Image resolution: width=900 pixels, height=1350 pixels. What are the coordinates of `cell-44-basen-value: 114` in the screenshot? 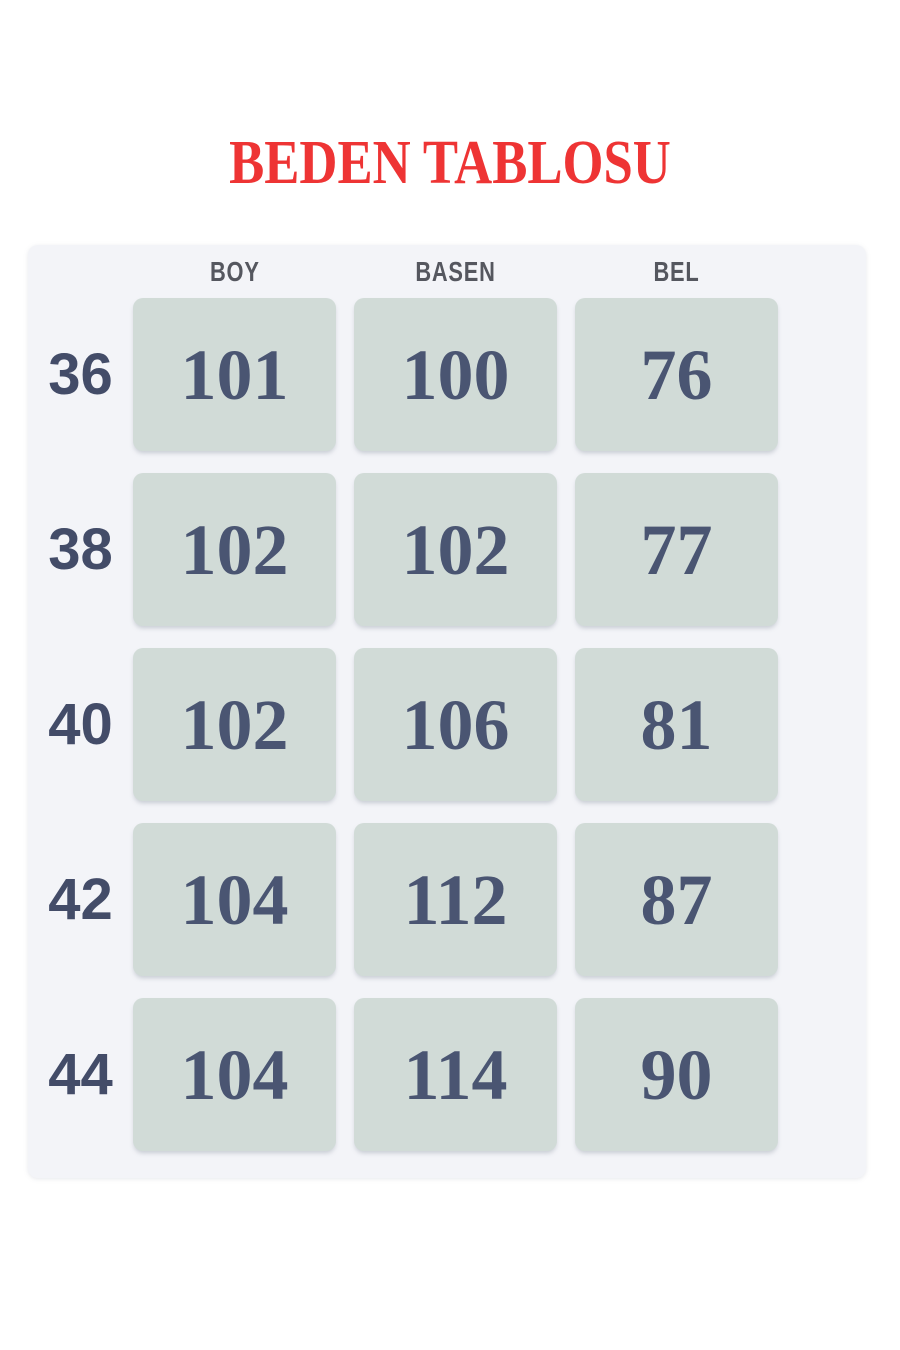 It's located at (455, 1074).